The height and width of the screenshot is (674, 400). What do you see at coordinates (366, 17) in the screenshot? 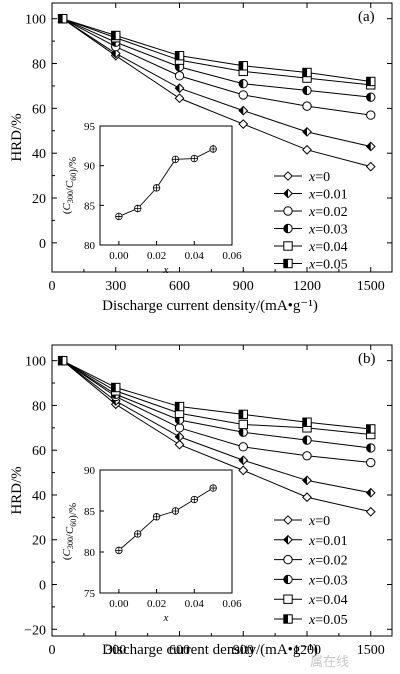
I see `panel-label: (a)` at bounding box center [366, 17].